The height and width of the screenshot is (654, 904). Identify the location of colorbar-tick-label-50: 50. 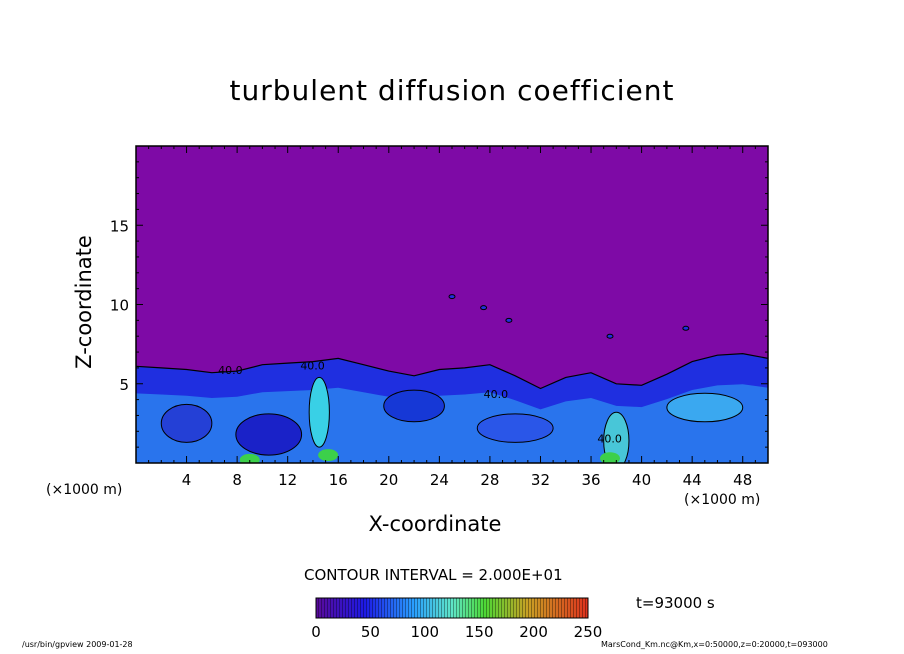
(370, 632).